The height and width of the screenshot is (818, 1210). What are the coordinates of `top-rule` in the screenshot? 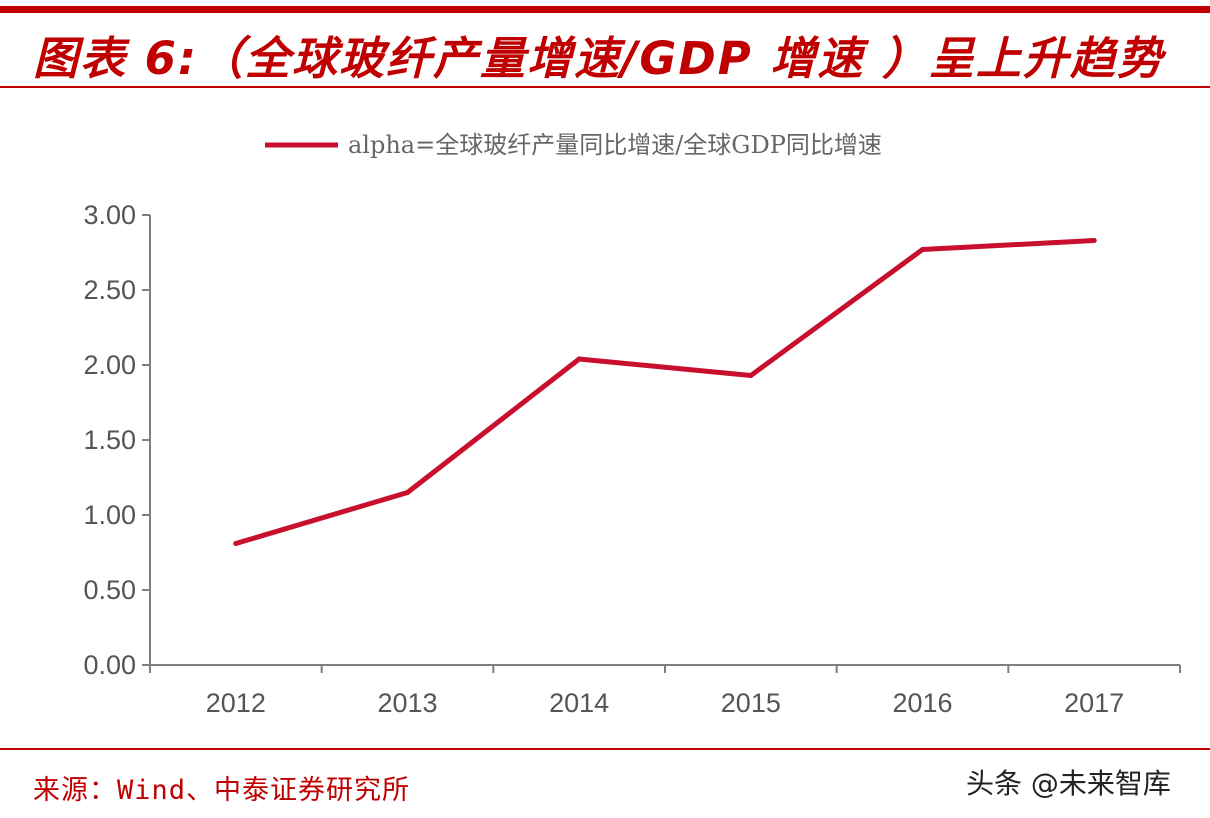 It's located at (605, 9).